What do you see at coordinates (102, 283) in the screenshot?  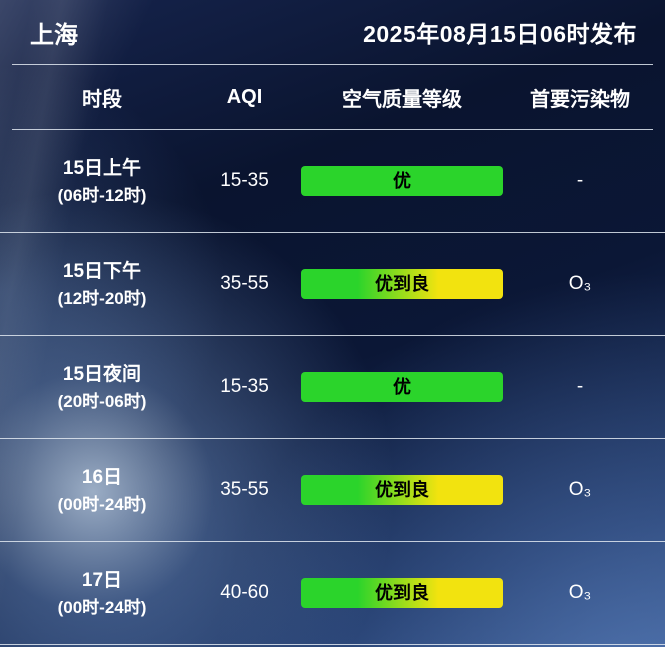 I see `period-cell: 15日下午 (12时-20时)` at bounding box center [102, 283].